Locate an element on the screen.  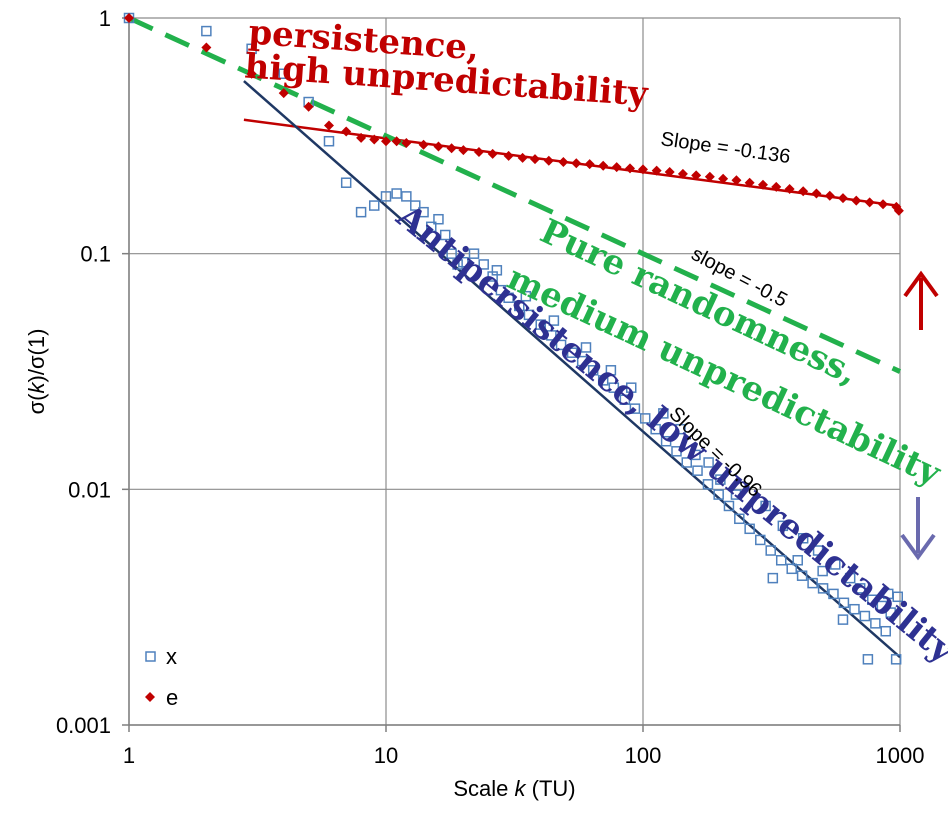
legend-marker-e is located at coordinates (150, 697).